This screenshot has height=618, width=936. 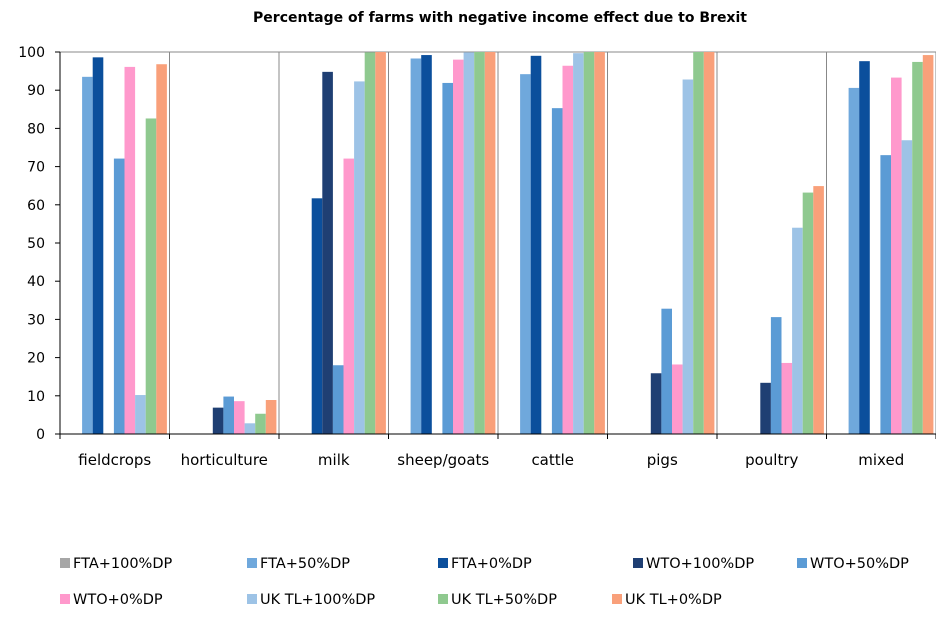 What do you see at coordinates (552, 460) in the screenshot?
I see `x-tick-label: cattle` at bounding box center [552, 460].